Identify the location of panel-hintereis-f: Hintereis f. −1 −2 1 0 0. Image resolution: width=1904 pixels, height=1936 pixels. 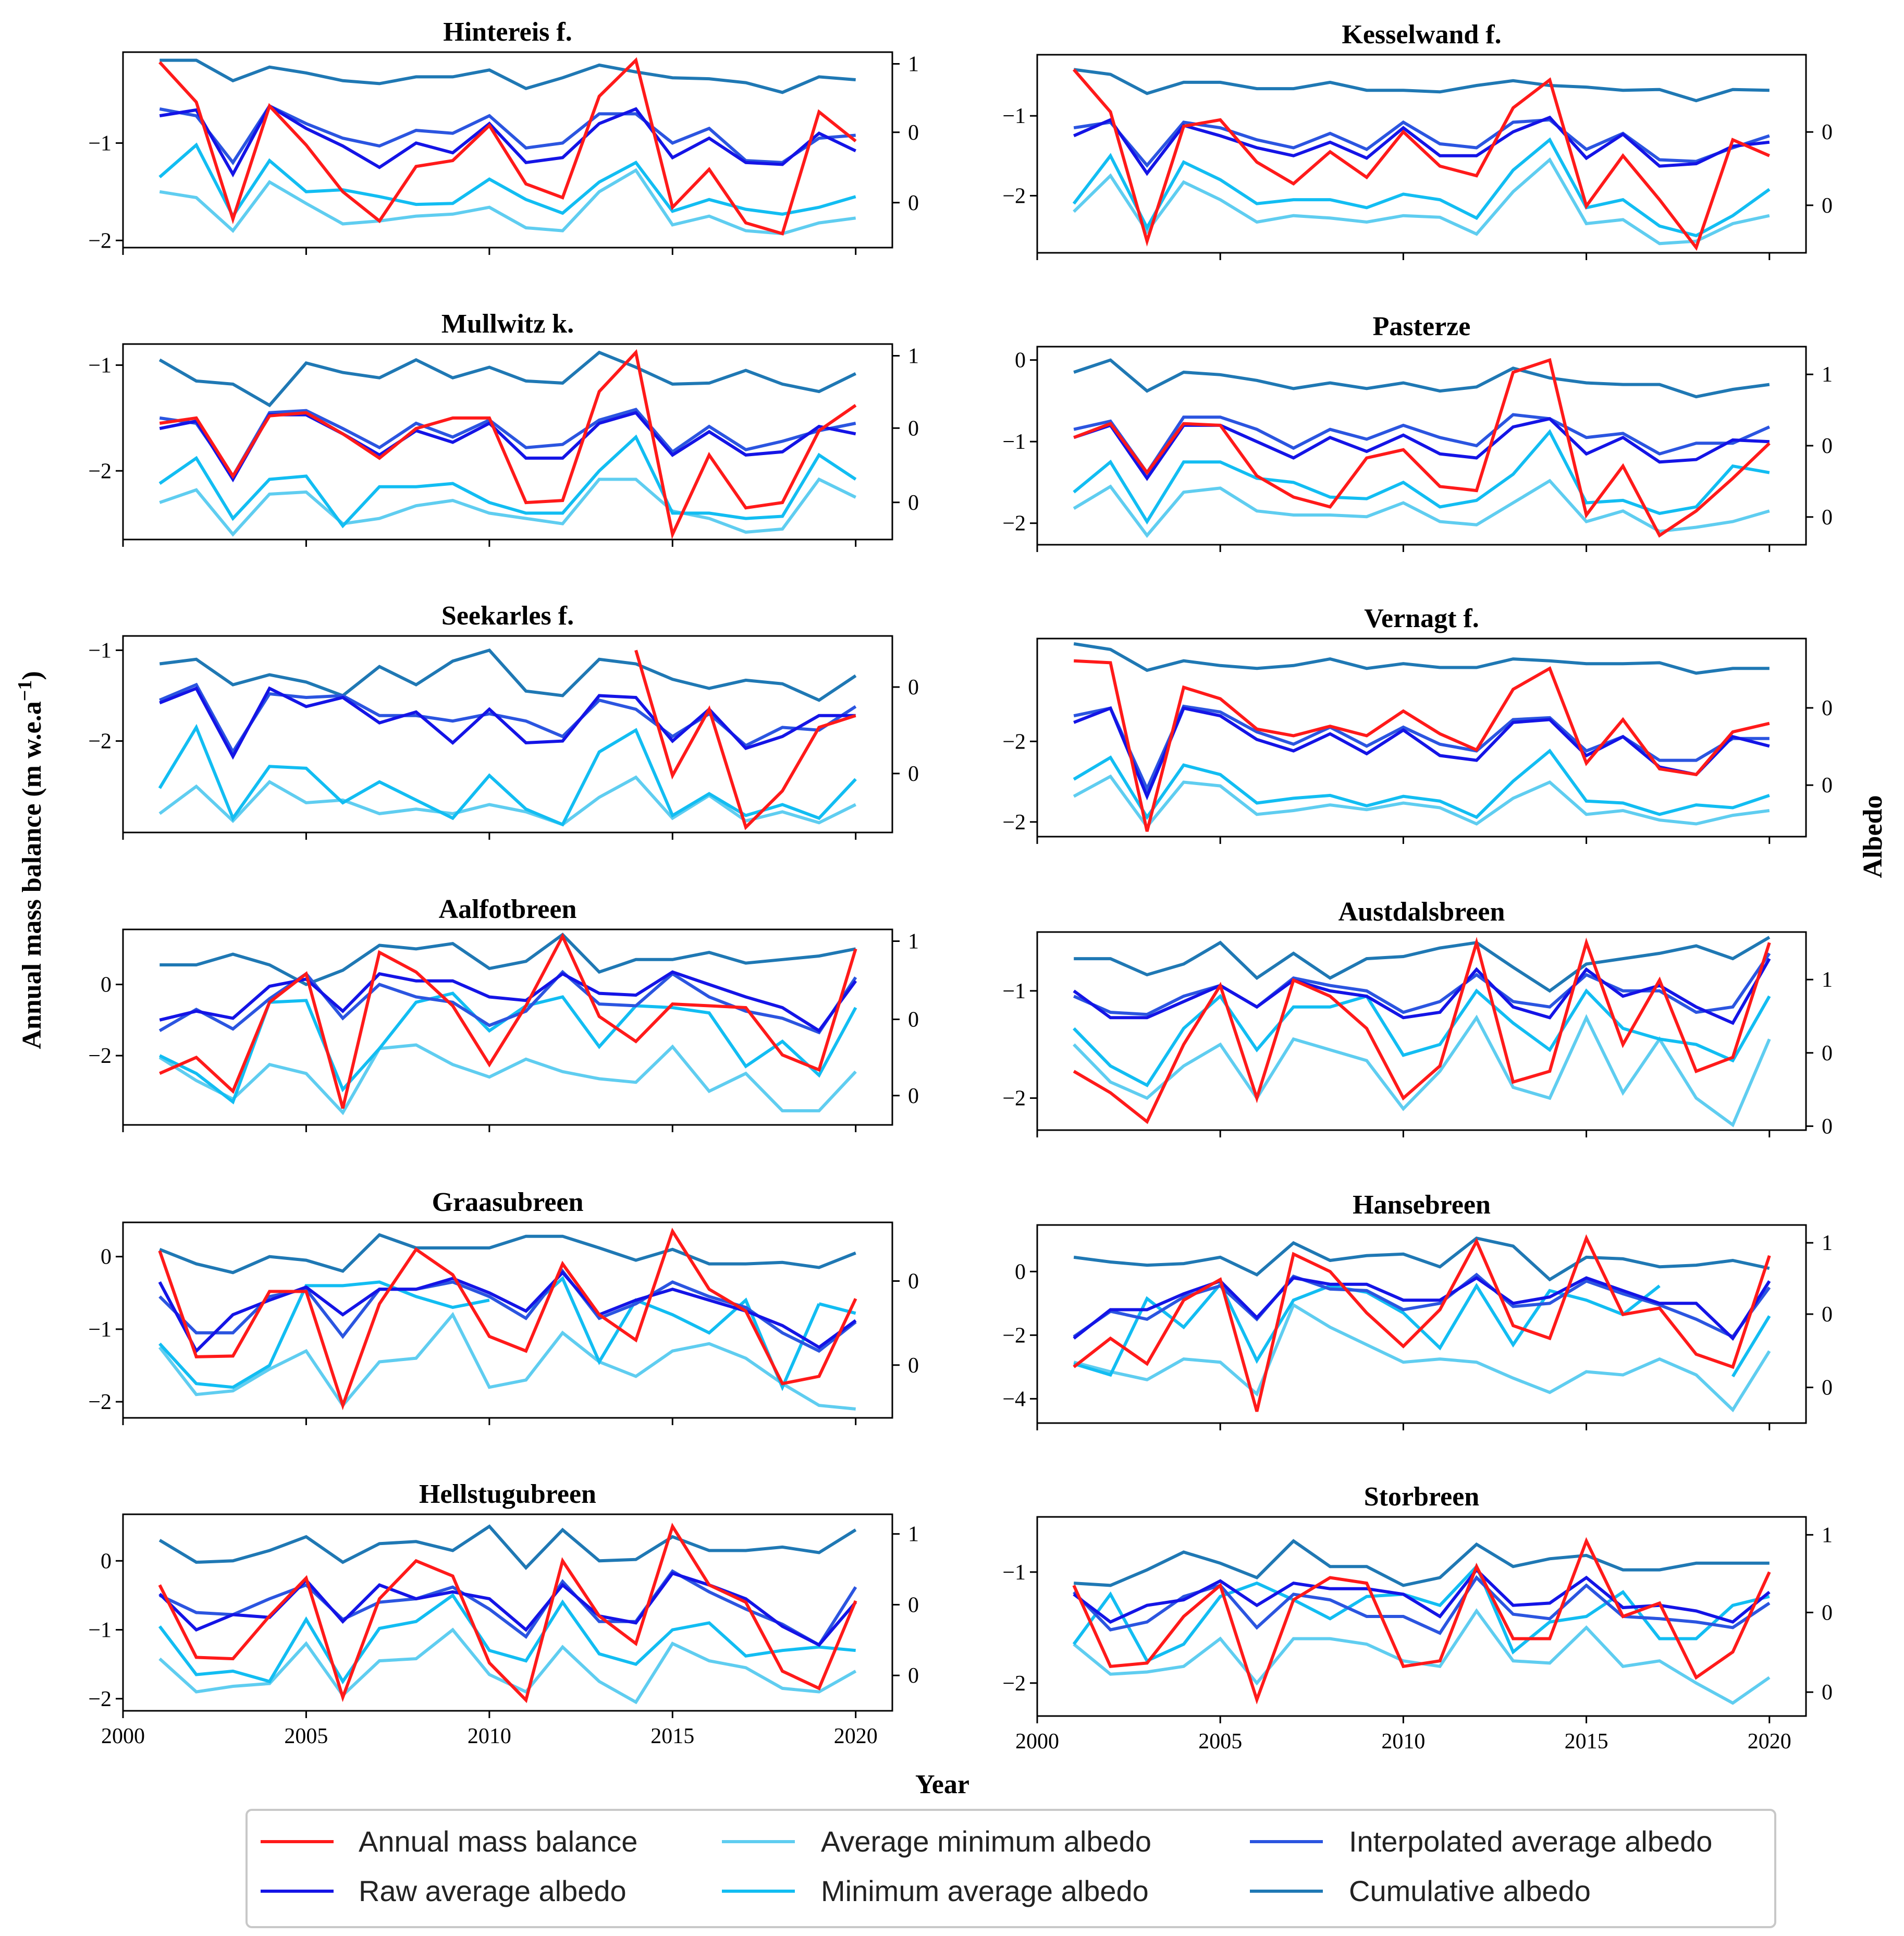
(504, 136).